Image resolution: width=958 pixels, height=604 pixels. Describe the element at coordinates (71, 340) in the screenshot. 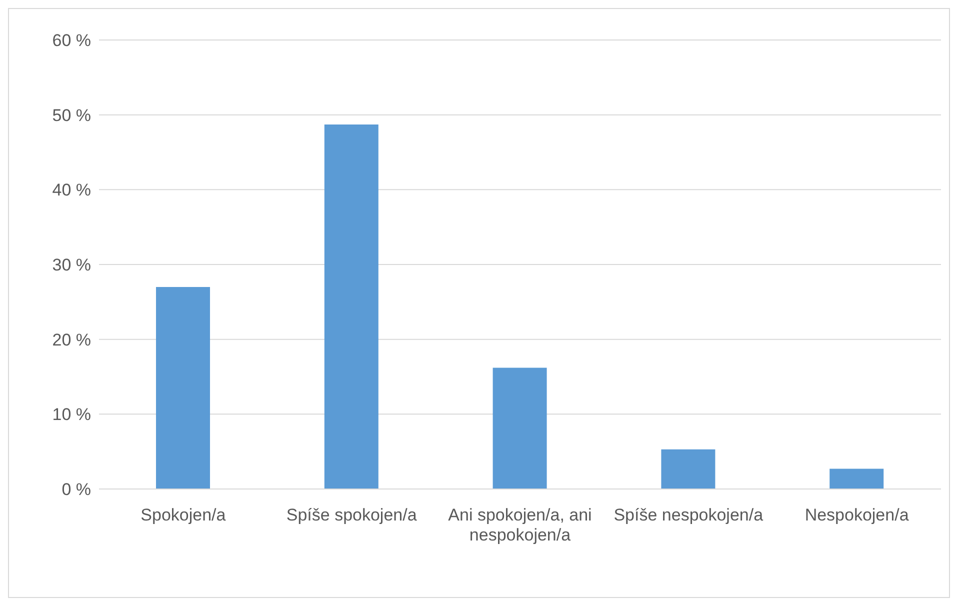

I see `y-tick-label: 20 %` at that location.